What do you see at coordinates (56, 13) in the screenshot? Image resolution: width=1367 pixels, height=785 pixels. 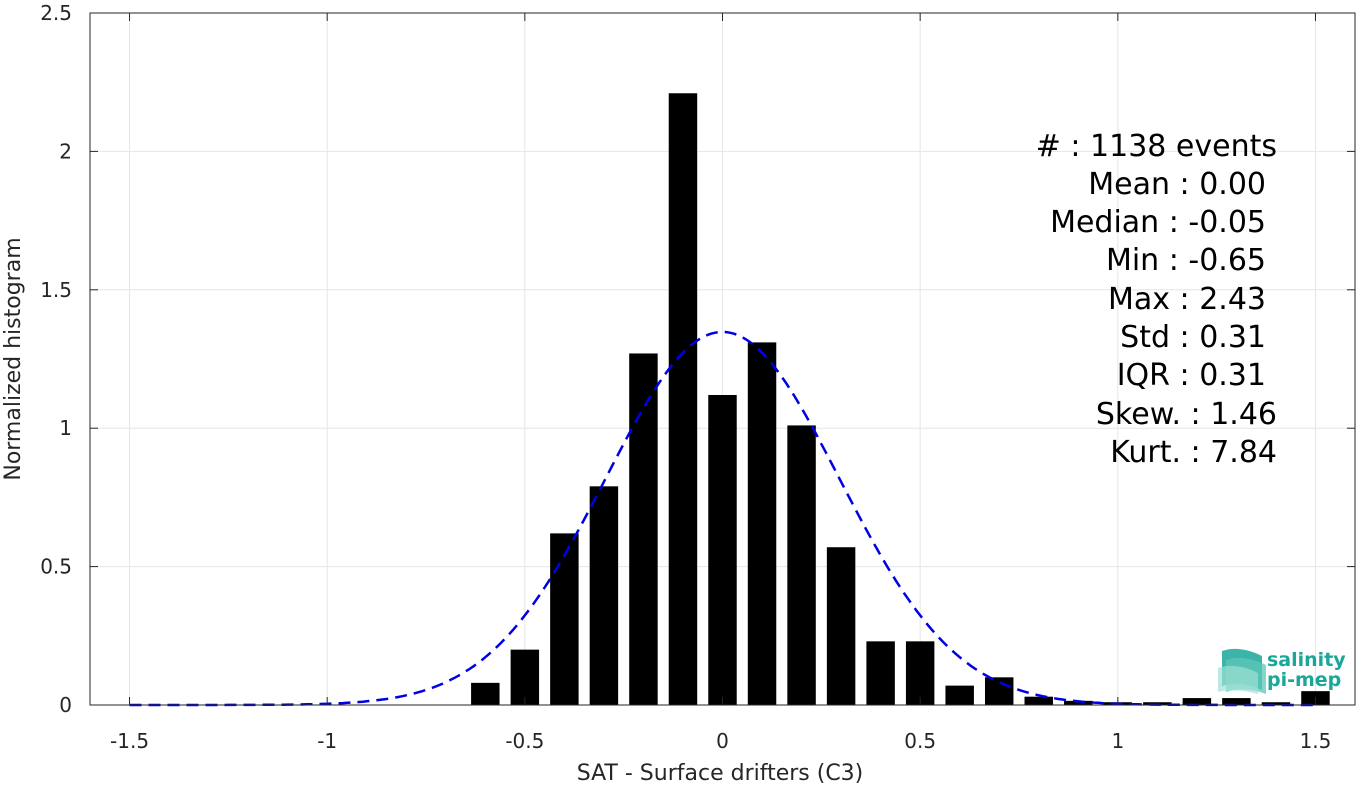 I see `y-tick-label: 2.5` at bounding box center [56, 13].